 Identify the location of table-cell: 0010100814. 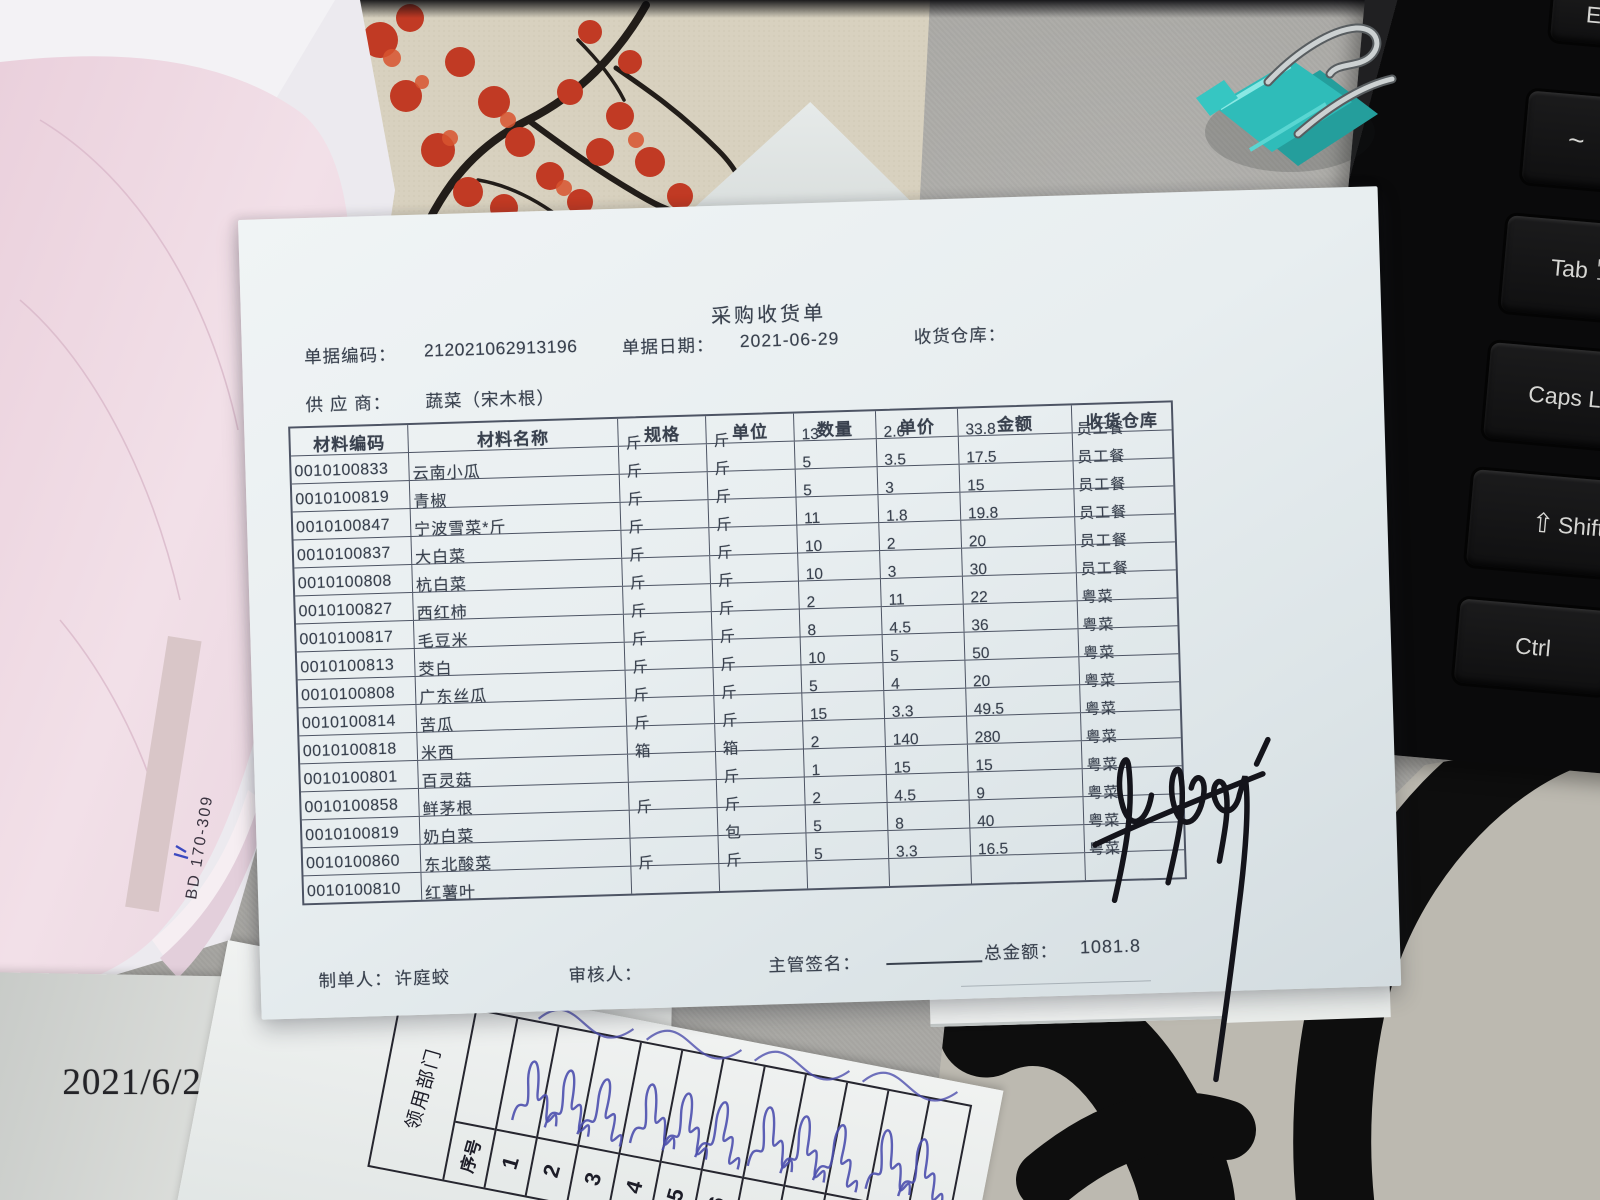
(358, 720).